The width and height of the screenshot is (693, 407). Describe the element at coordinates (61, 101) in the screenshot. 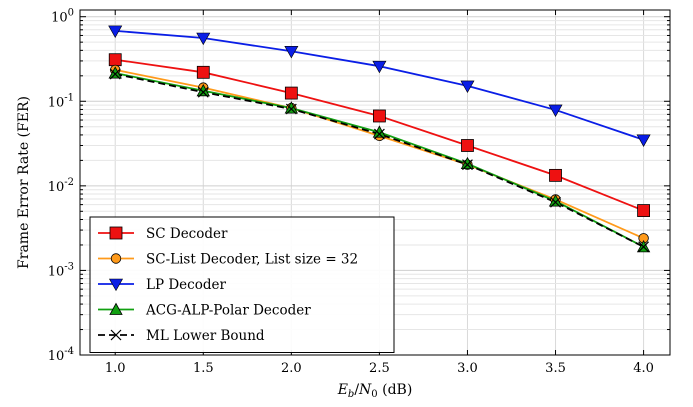

I see `y-tick-label: 10⁻¹` at that location.